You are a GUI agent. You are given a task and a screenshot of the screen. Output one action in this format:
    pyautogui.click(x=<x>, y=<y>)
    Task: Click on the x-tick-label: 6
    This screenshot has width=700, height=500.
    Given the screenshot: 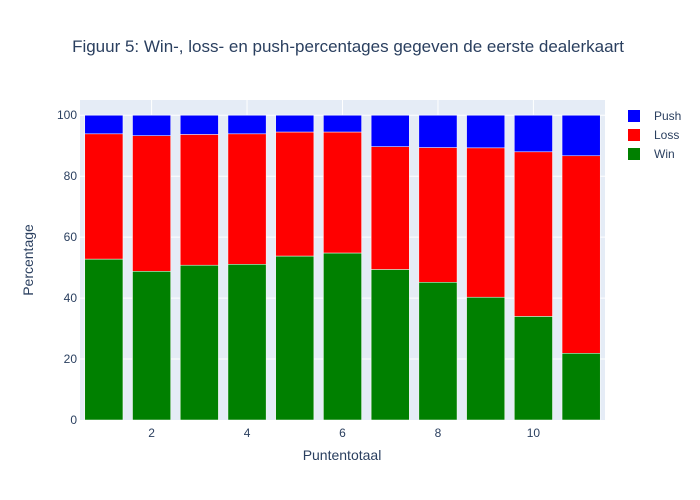 What is the action you would take?
    pyautogui.click(x=342, y=433)
    